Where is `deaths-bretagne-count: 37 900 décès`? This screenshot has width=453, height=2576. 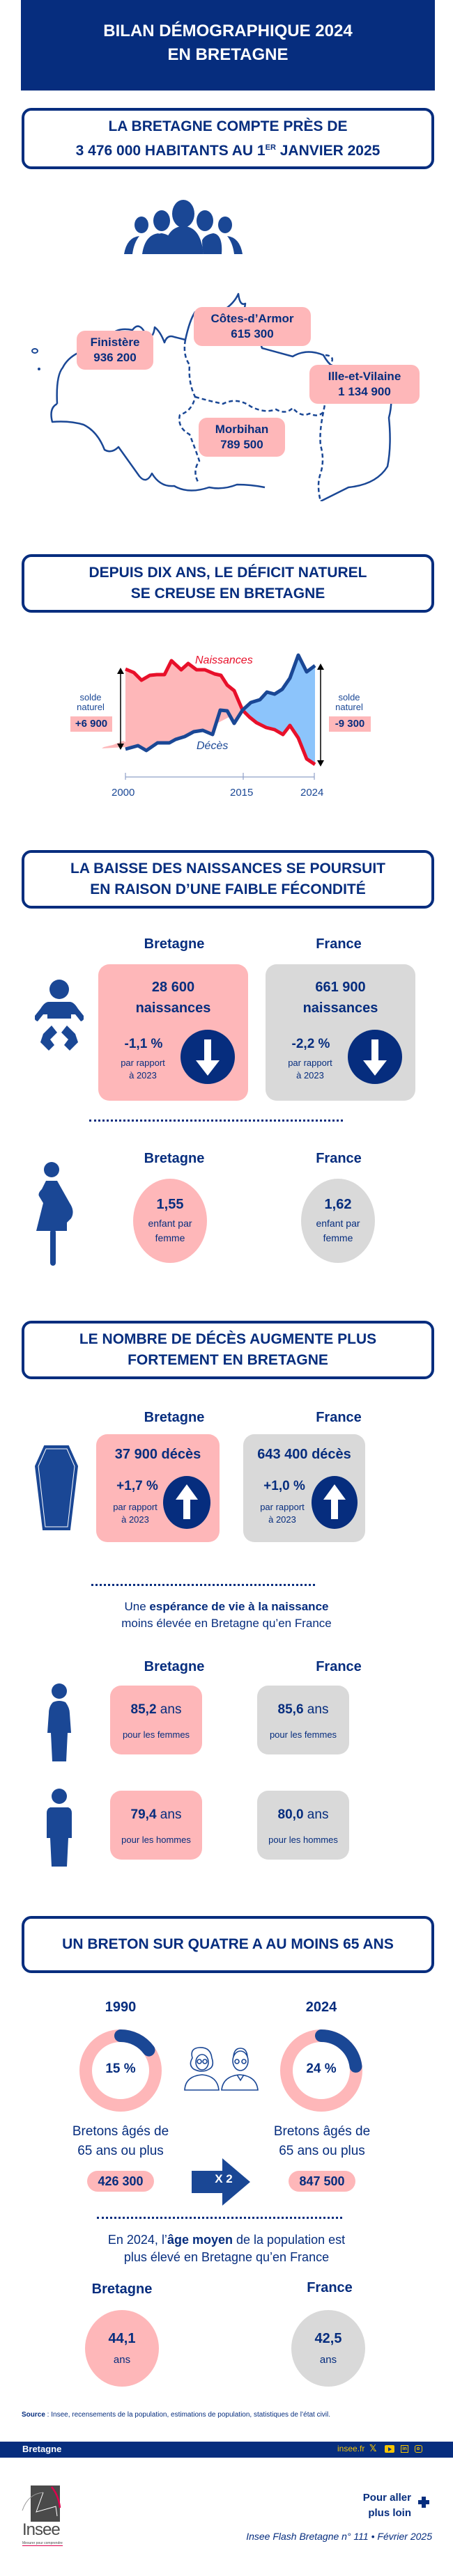 deaths-bretagne-count: 37 900 décès is located at coordinates (157, 1454).